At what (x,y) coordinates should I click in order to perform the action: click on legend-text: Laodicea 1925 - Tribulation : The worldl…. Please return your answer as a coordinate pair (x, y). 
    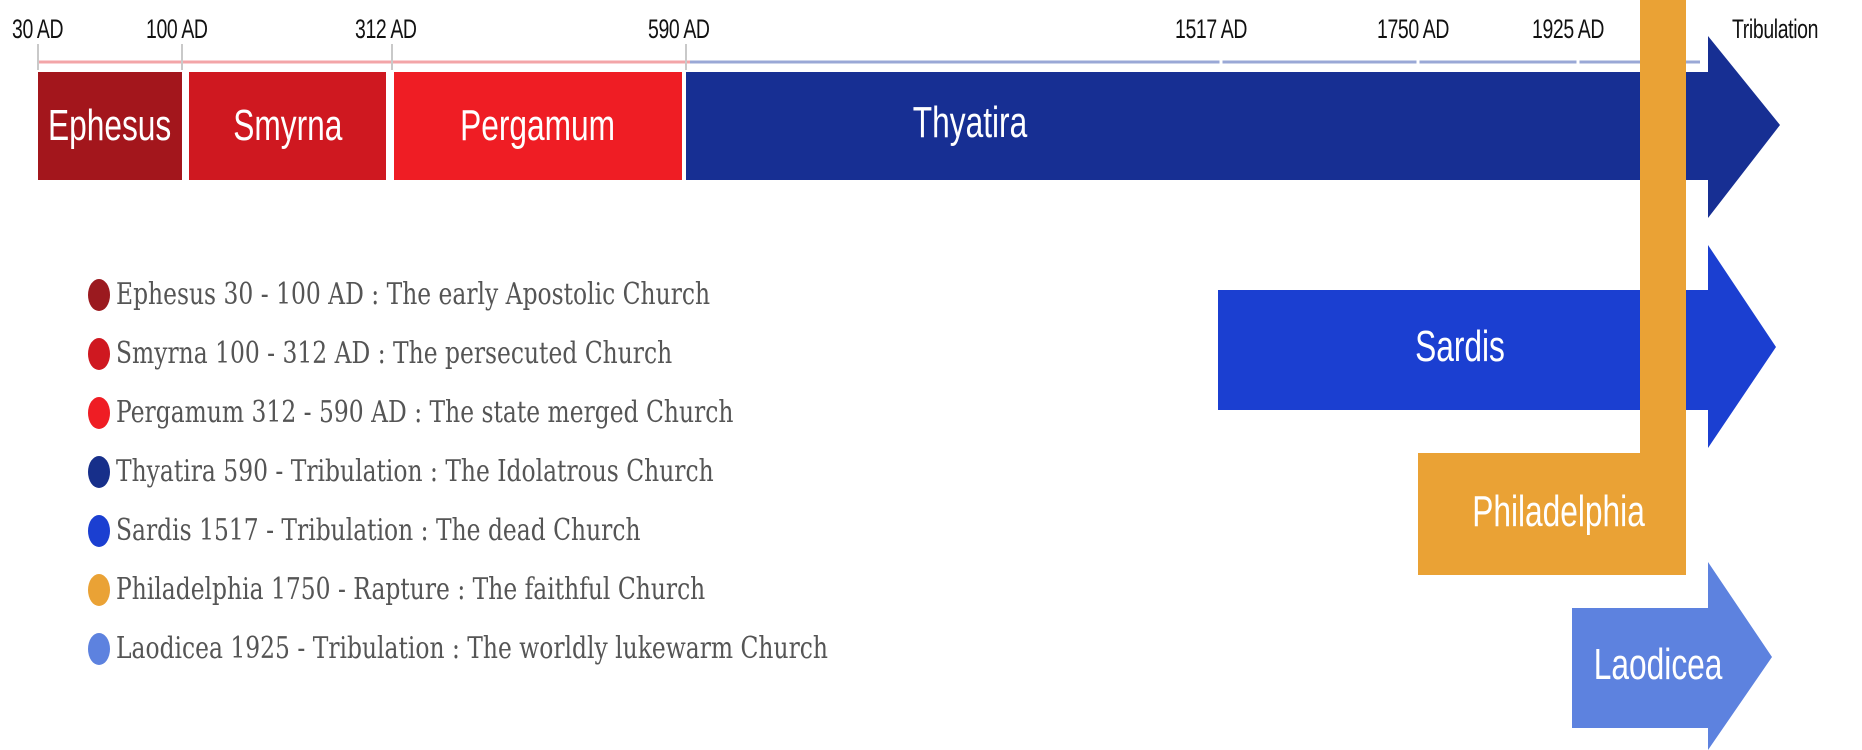
    Looking at the image, I should click on (472, 648).